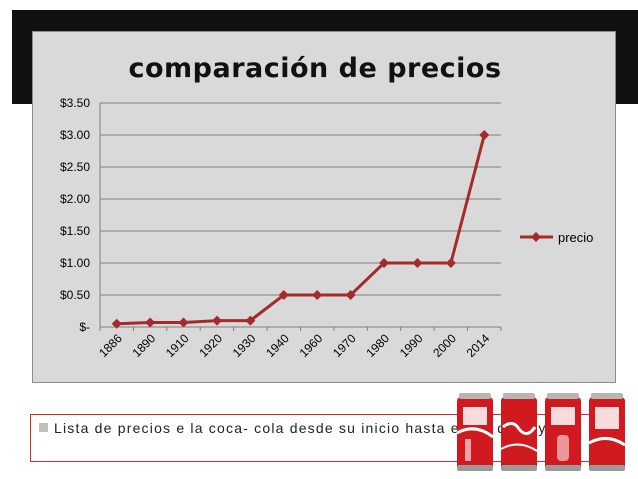 The height and width of the screenshot is (479, 638). Describe the element at coordinates (277, 345) in the screenshot. I see `x-tick-label: 1940` at that location.